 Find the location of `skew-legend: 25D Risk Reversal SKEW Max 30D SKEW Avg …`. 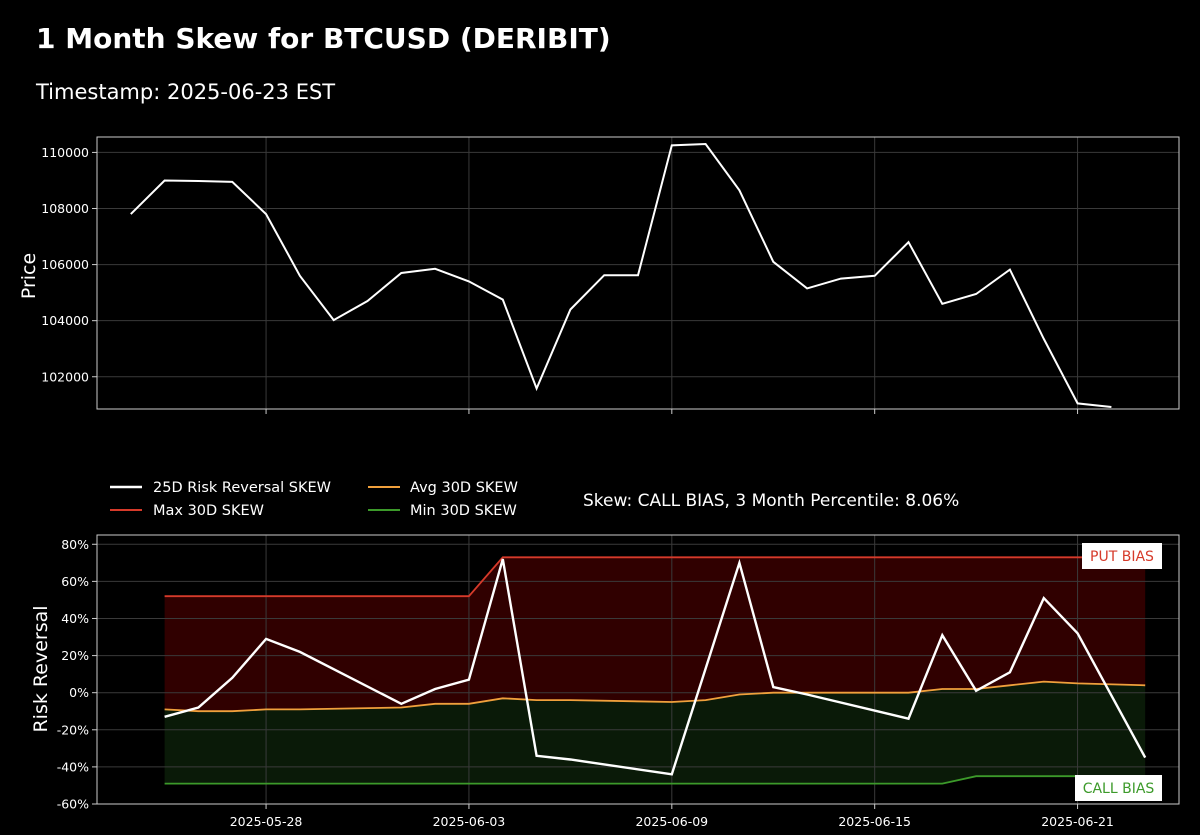

skew-legend: 25D Risk Reversal SKEW Max 30D SKEW Avg … is located at coordinates (314, 499).